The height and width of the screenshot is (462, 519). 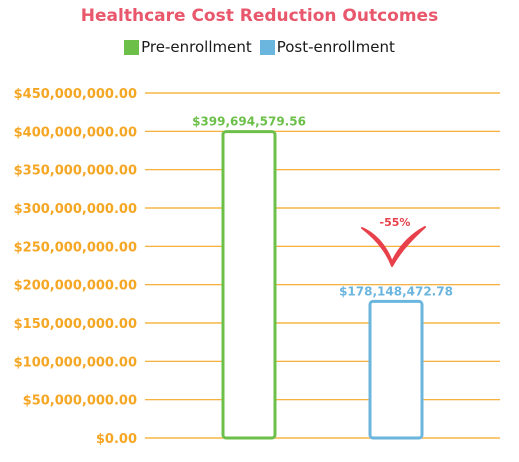 I want to click on check-mark-icon, so click(x=393, y=246).